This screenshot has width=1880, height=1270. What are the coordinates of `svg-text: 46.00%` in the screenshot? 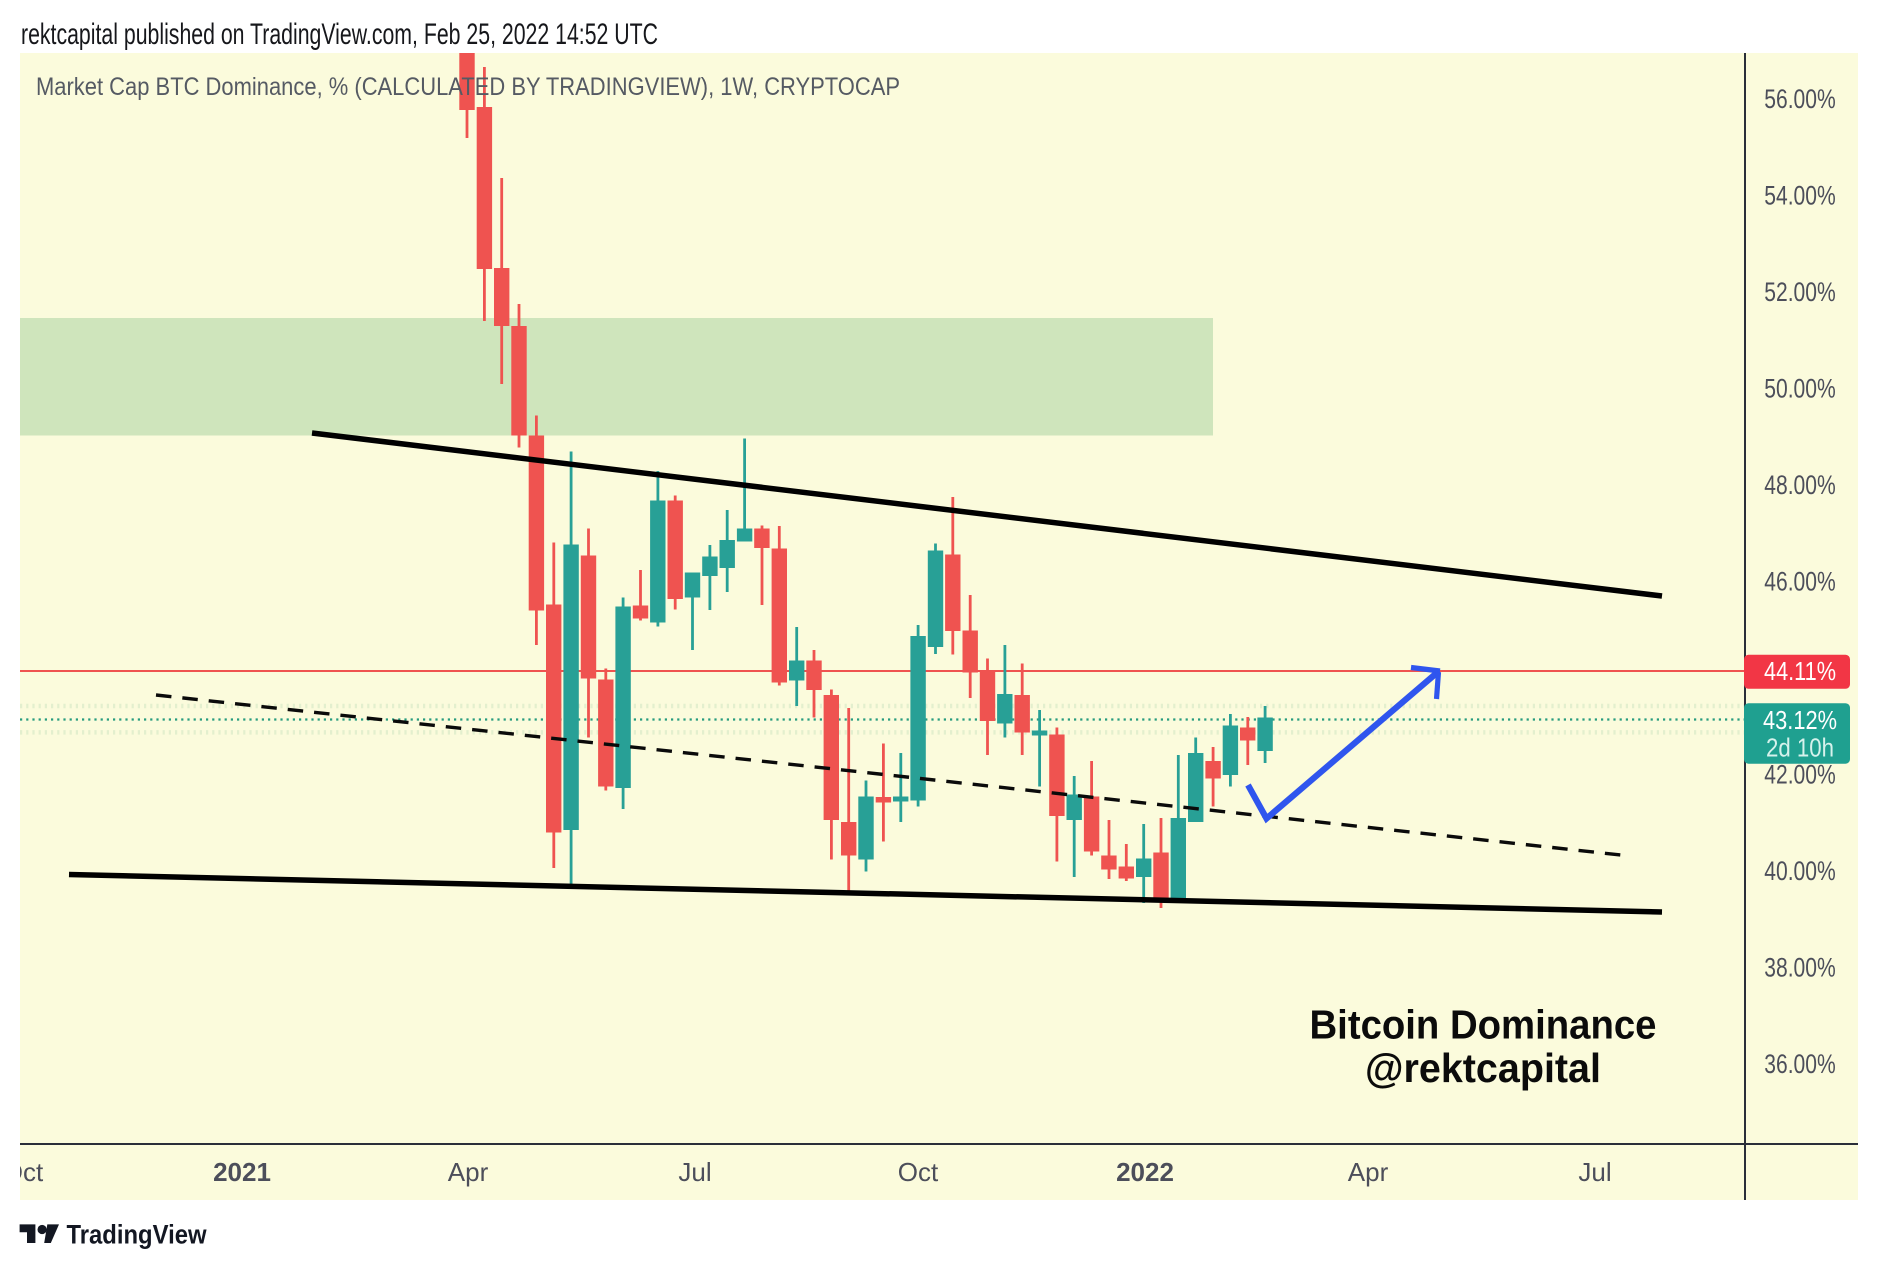 It's located at (1799, 582).